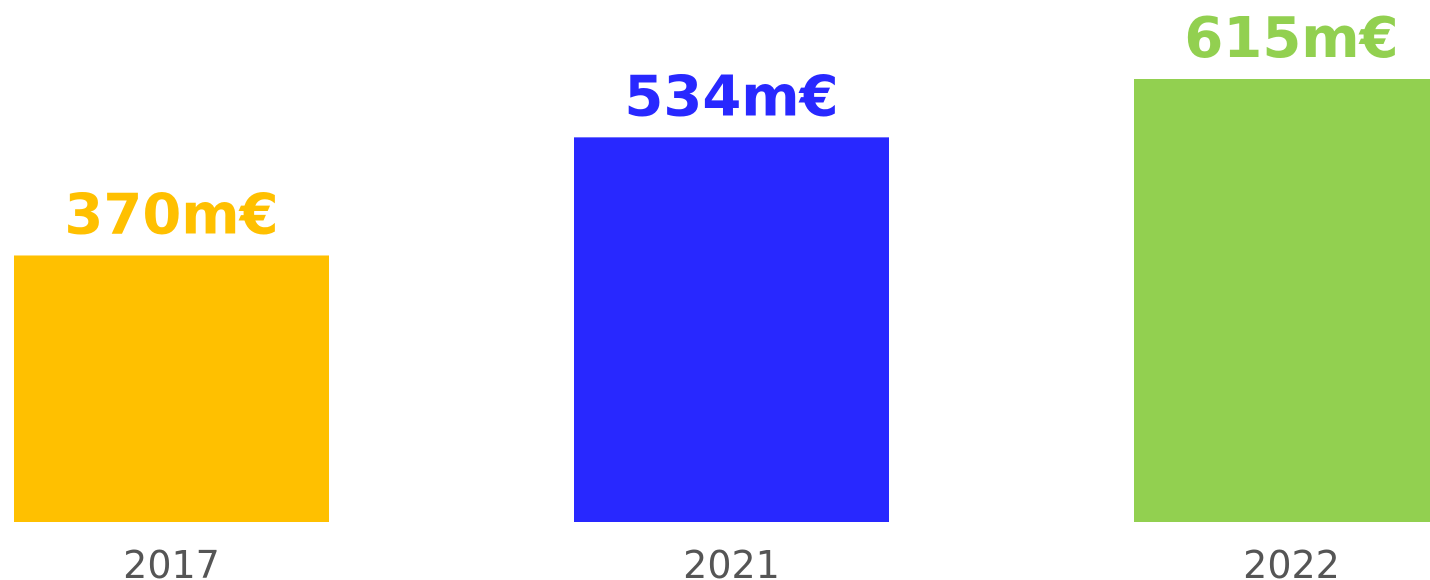  Describe the element at coordinates (1291, 38) in the screenshot. I see `bar-value-label-2022: 615m€` at that location.